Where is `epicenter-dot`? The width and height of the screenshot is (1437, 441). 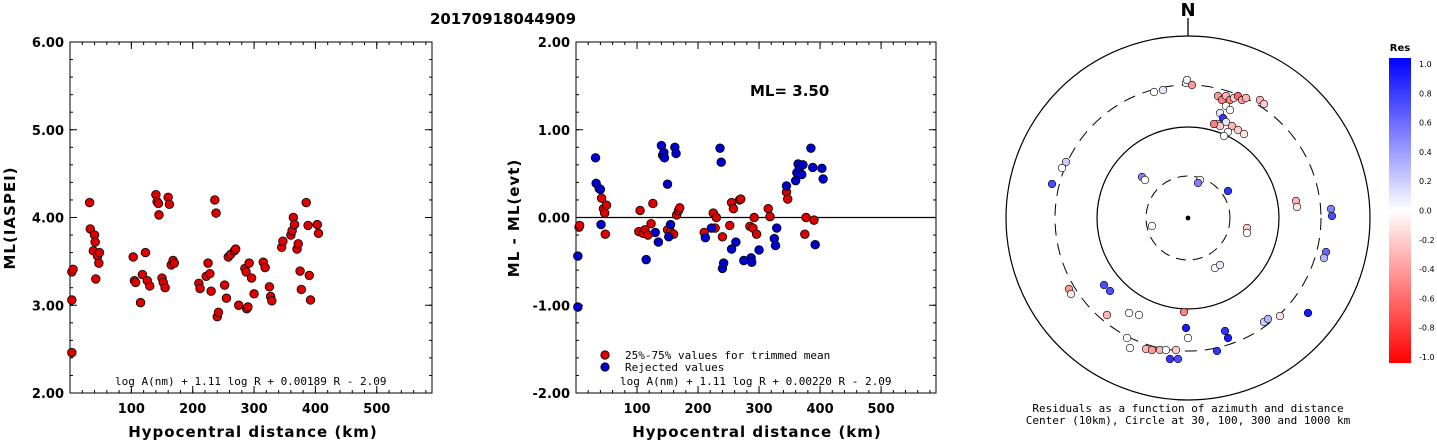 epicenter-dot is located at coordinates (1188, 218).